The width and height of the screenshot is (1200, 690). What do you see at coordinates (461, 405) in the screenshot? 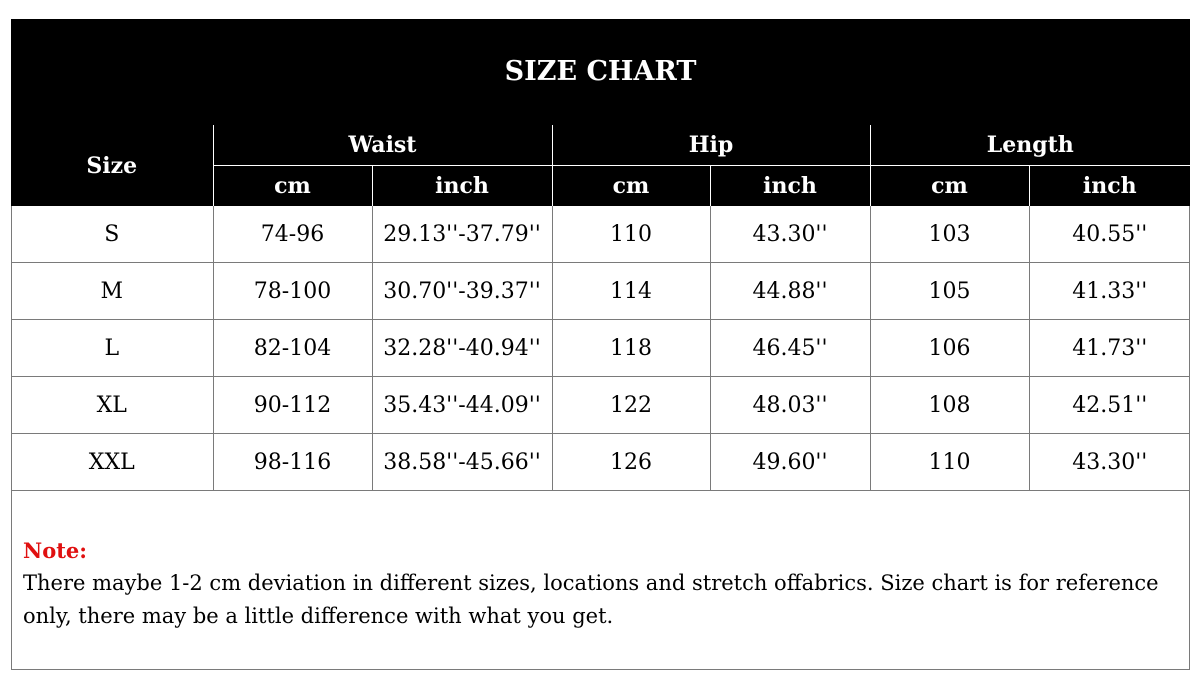
I see `waist-inch-cell: 35.43''-44.09''` at bounding box center [461, 405].